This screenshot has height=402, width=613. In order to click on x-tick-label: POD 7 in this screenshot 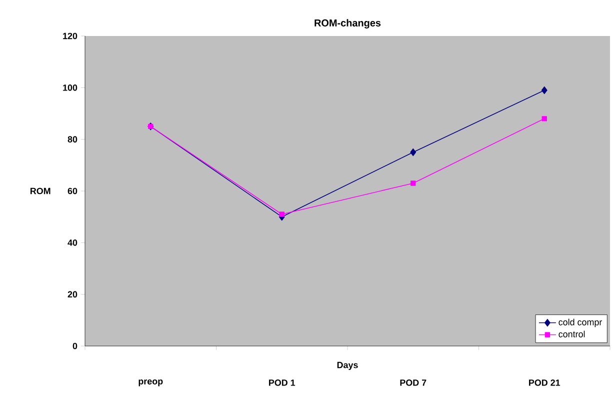, I will do `click(413, 383)`.